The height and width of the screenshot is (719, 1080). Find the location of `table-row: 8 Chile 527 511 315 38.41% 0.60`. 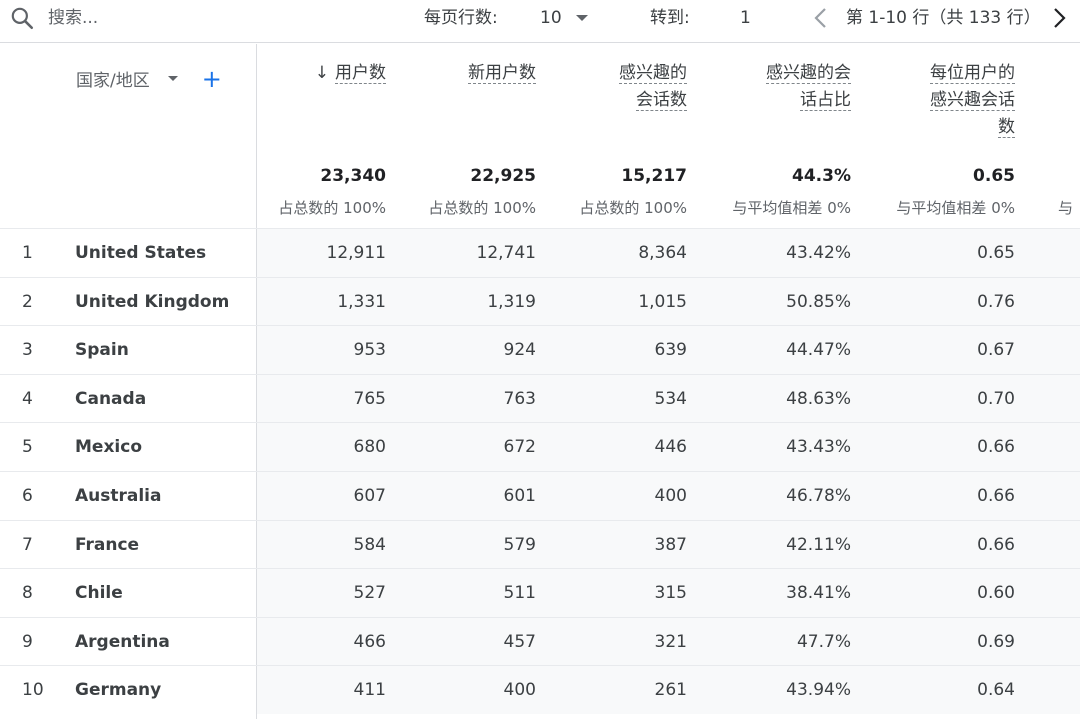

table-row: 8 Chile 527 511 315 38.41% 0.60 is located at coordinates (540, 593).